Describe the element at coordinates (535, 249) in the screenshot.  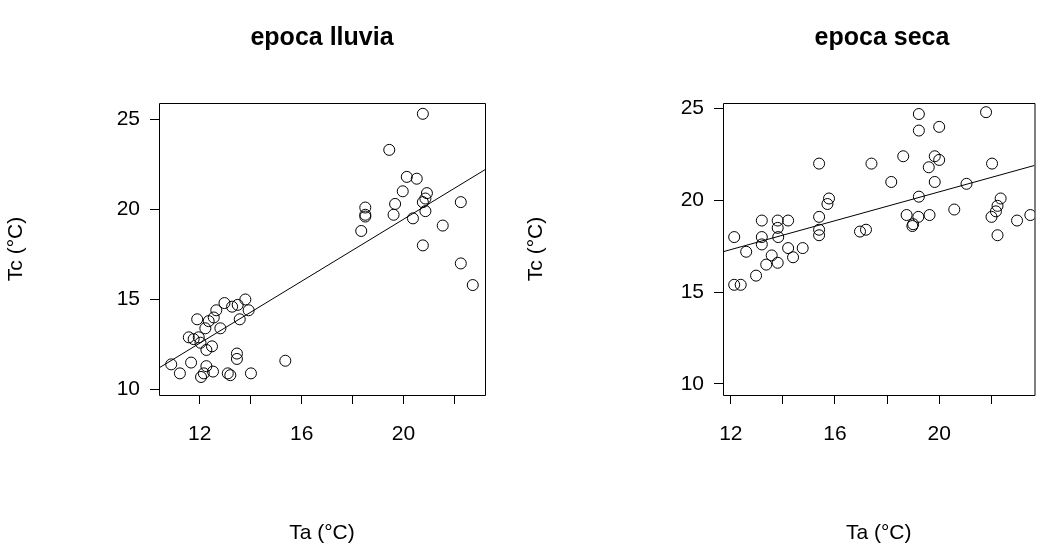
I see `y-axis-title: Tc (°C)` at that location.